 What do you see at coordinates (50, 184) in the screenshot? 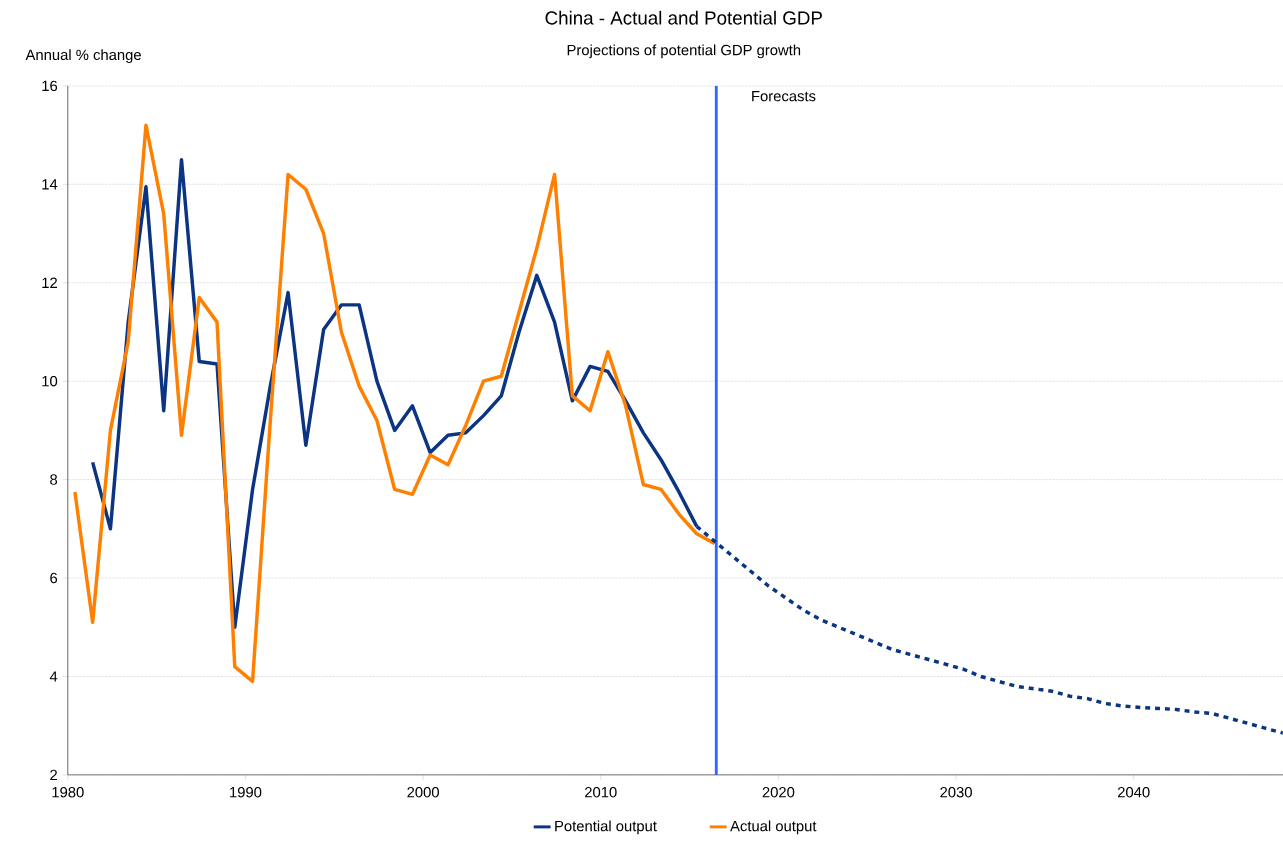
I see `y-tick-label: 14` at bounding box center [50, 184].